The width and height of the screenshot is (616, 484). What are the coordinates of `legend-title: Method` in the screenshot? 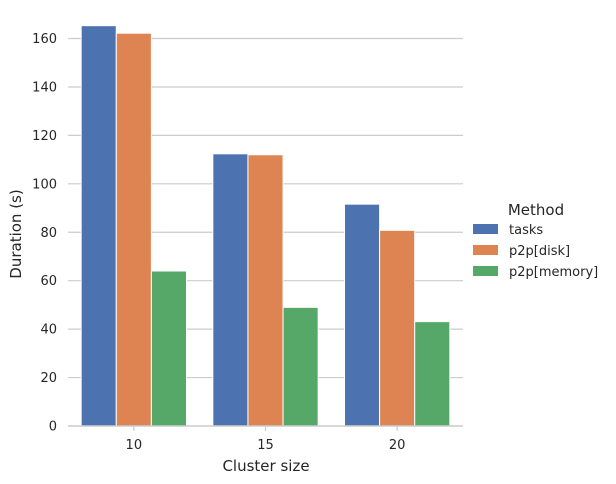 It's located at (536, 210).